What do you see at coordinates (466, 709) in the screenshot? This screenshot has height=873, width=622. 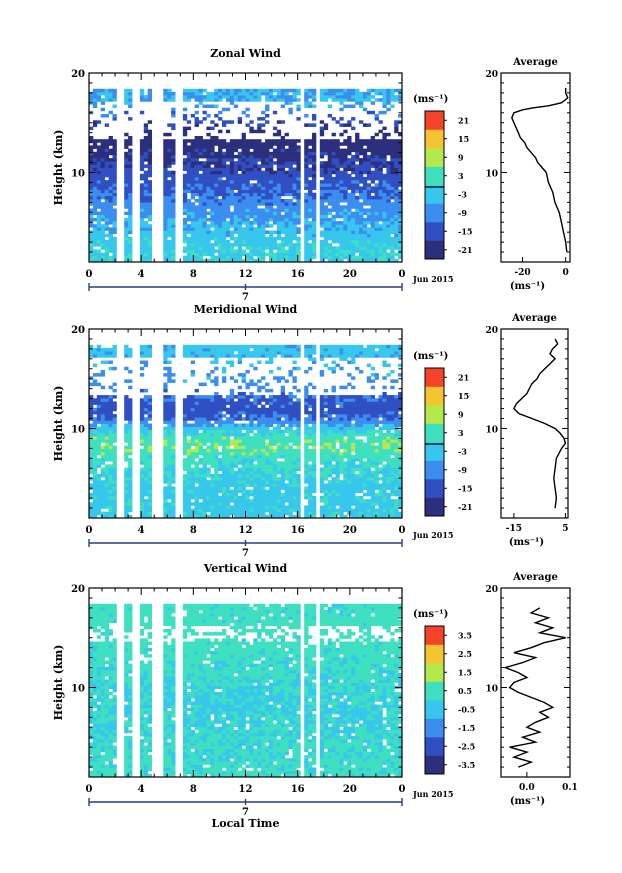 I see `colorbar-tick-label: -0.5` at bounding box center [466, 709].